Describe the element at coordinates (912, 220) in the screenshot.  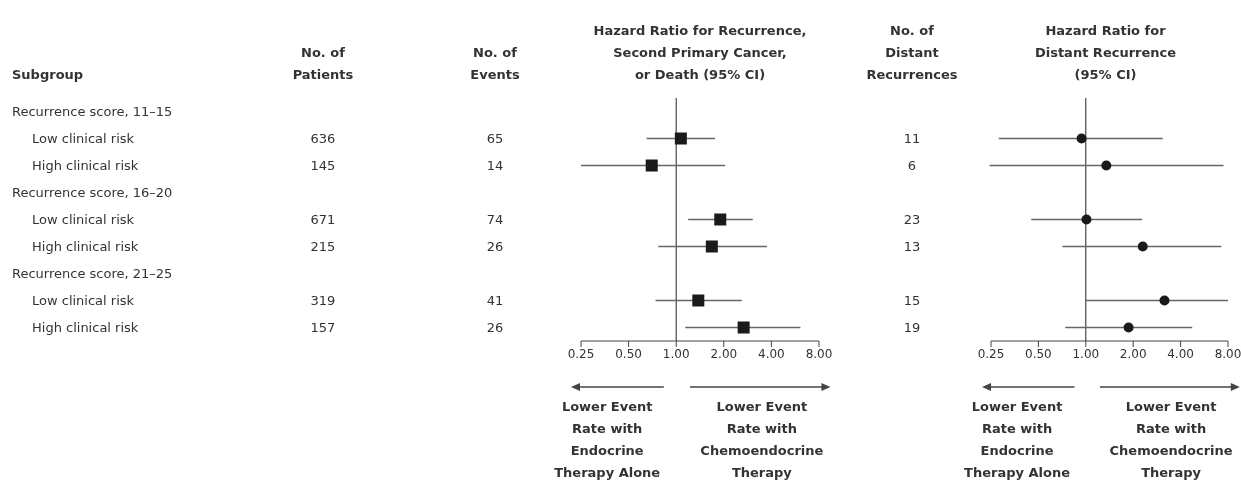
I see `data-label: 23` at that location.